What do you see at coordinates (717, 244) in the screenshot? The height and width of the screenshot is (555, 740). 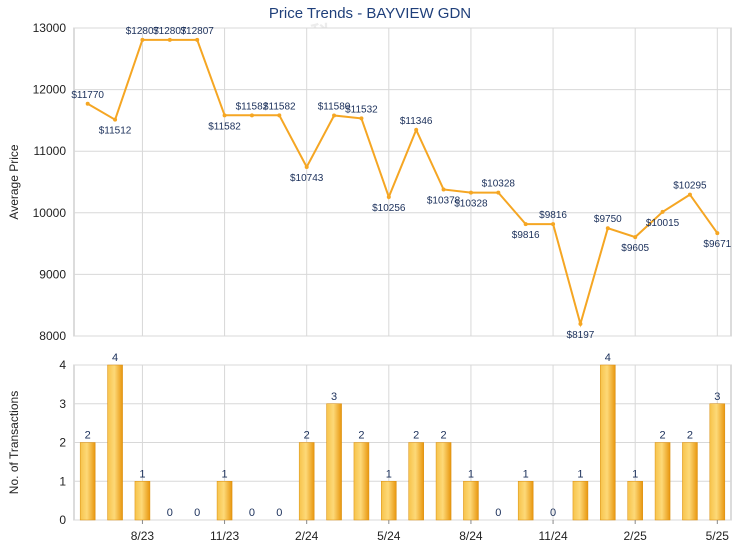 I see `price-data-label: $9671` at bounding box center [717, 244].